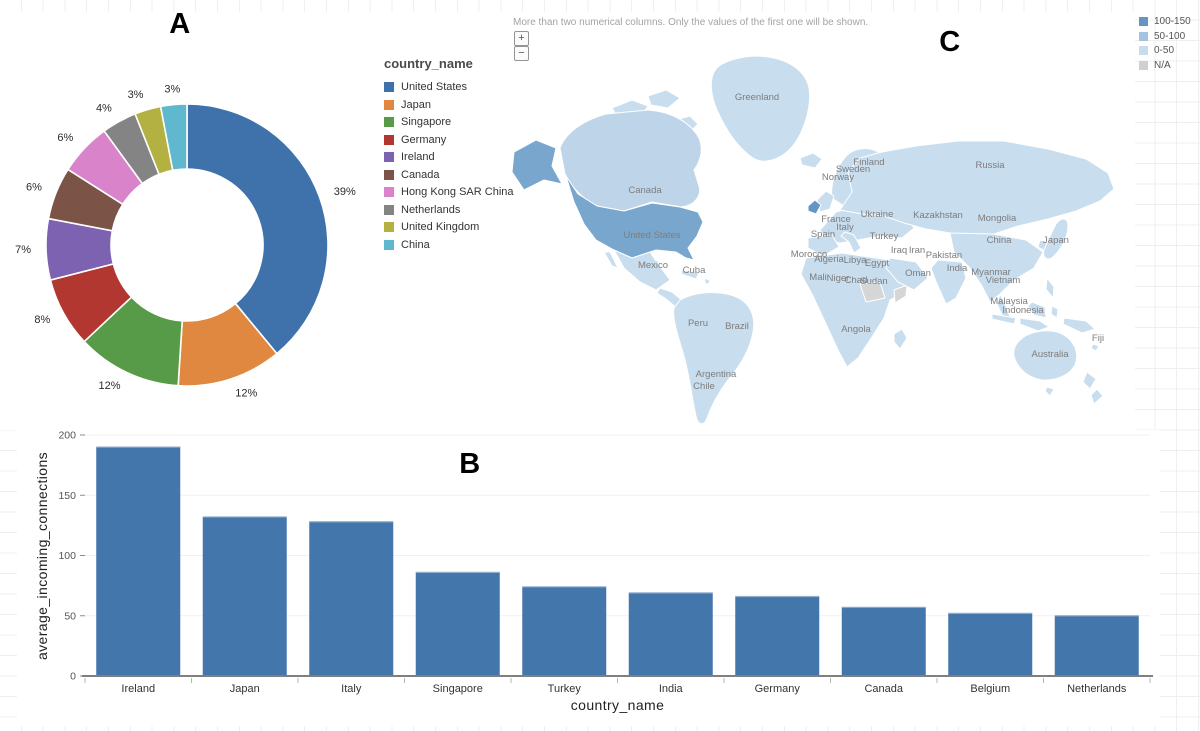 This screenshot has width=1200, height=731. I want to click on country-shape-ireland, so click(814, 207).